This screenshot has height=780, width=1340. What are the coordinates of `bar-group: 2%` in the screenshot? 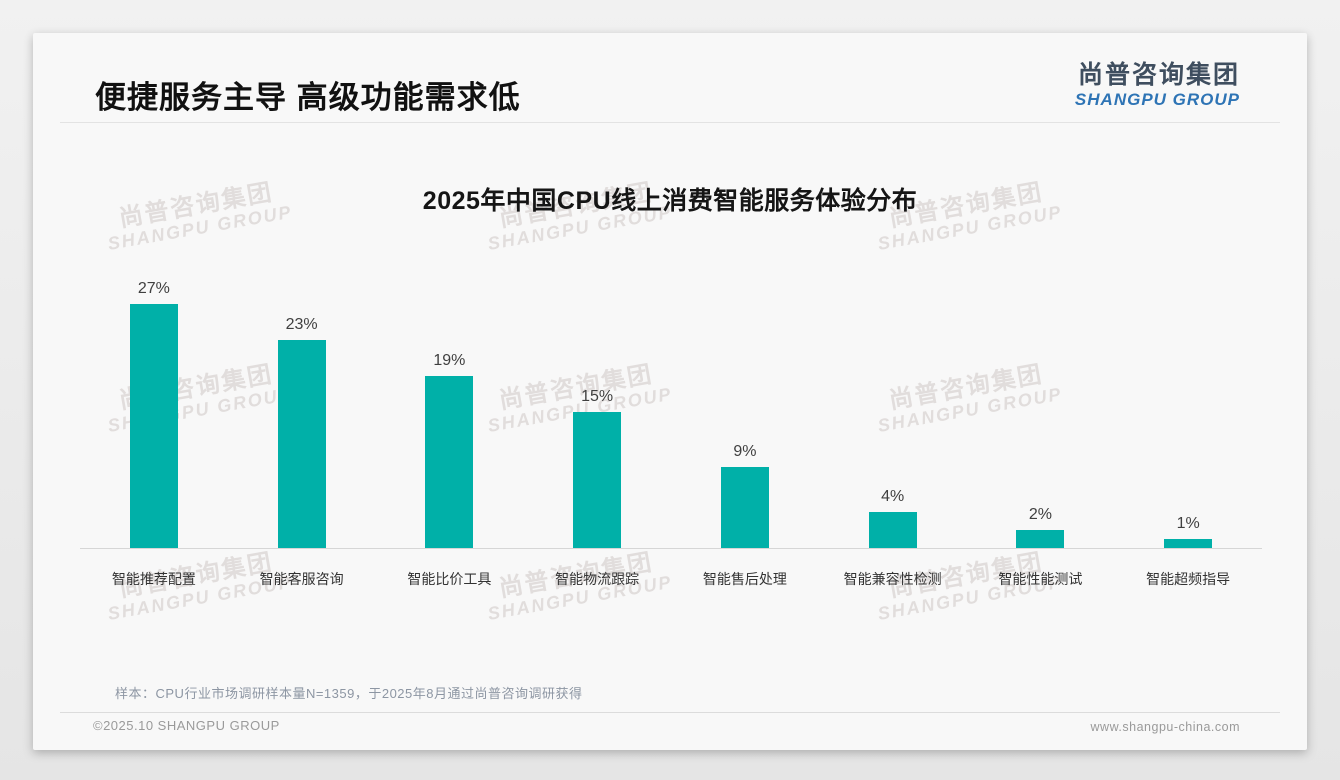 It's located at (1041, 410).